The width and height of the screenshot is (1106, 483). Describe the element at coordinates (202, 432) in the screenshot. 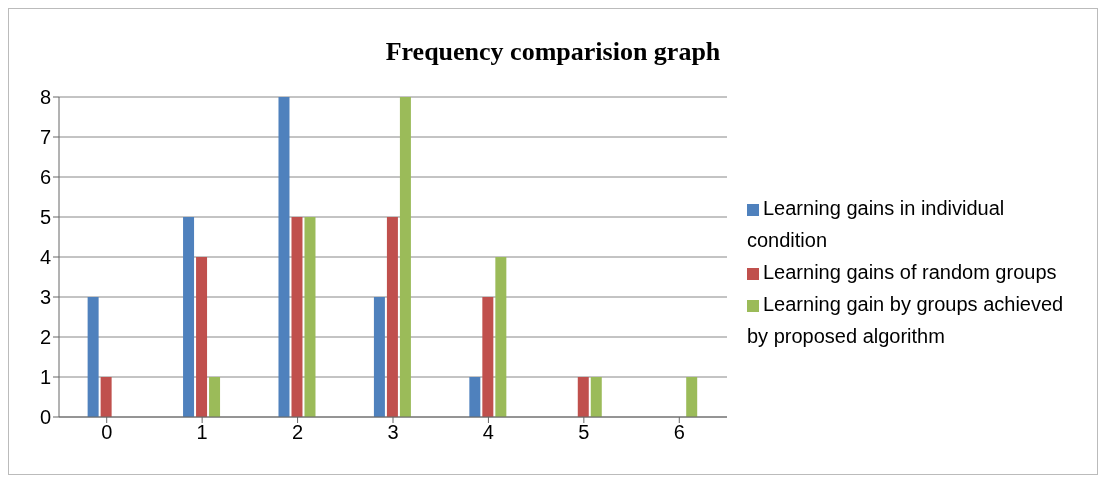

I see `x-tick-label: 1` at that location.